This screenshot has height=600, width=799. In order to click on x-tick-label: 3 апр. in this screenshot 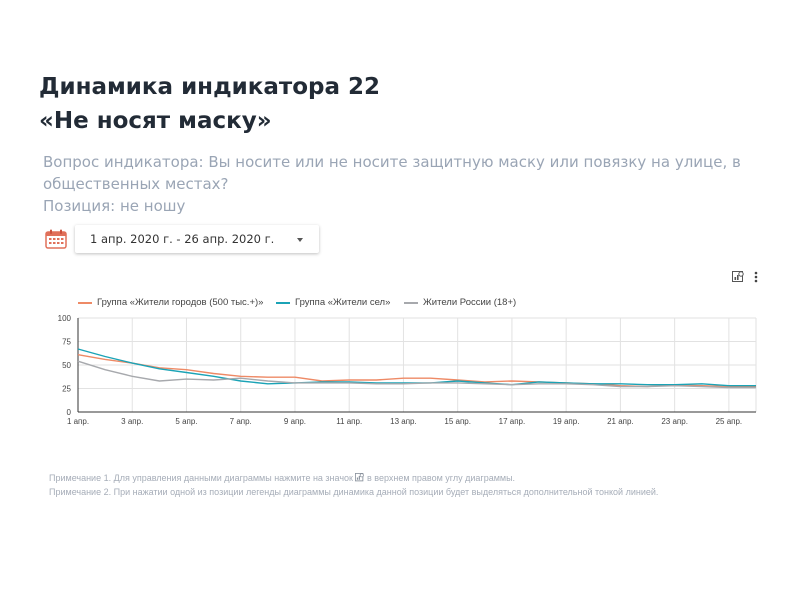, I will do `click(132, 421)`.